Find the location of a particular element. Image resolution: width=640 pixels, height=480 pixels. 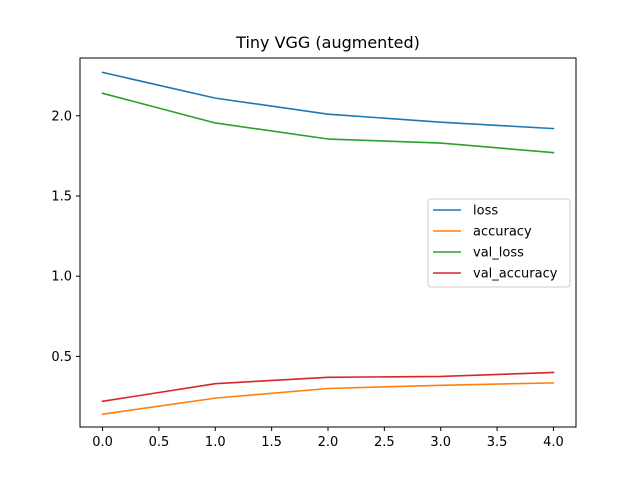

x-tick-label: 0.0 is located at coordinates (102, 442).